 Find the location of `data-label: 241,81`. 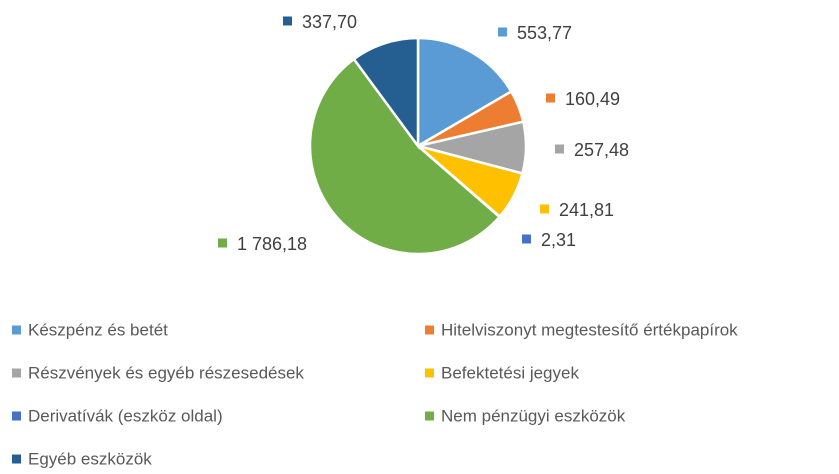

data-label: 241,81 is located at coordinates (586, 210).